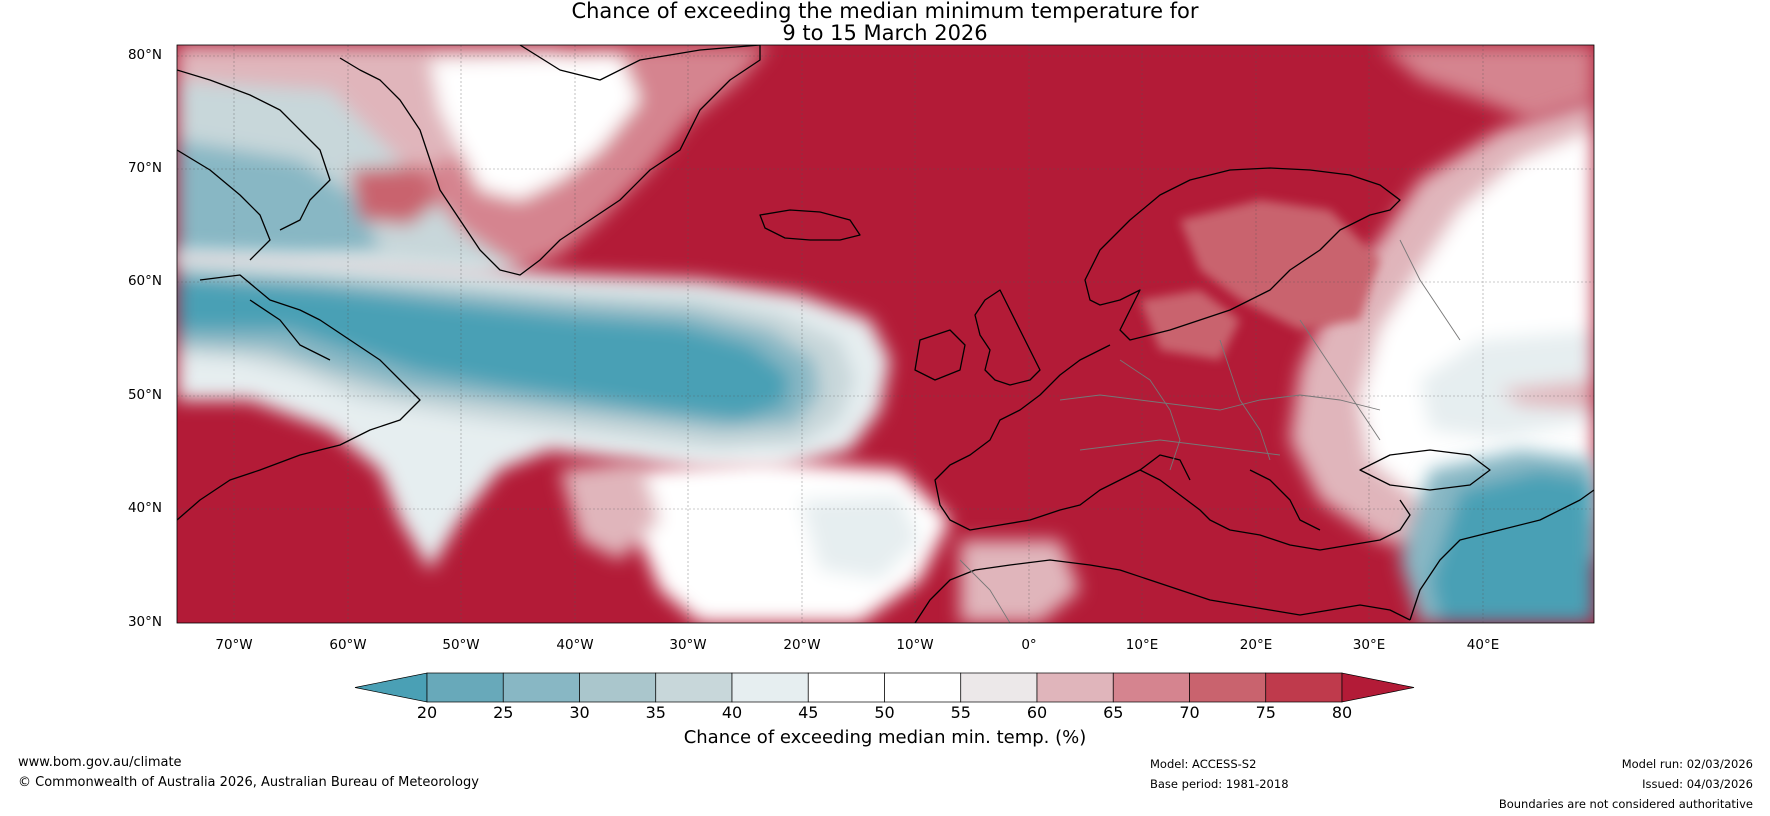 The image size is (1770, 816). What do you see at coordinates (144, 168) in the screenshot?
I see `lat-label-70n: 70°N` at bounding box center [144, 168].